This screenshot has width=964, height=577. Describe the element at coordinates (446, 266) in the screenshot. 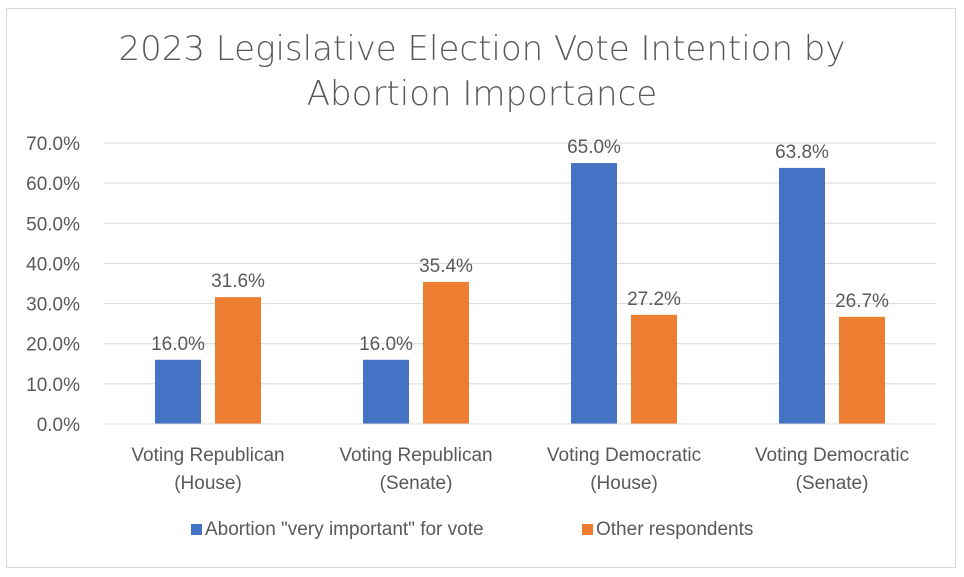

I see `data-label: 35.4%` at that location.